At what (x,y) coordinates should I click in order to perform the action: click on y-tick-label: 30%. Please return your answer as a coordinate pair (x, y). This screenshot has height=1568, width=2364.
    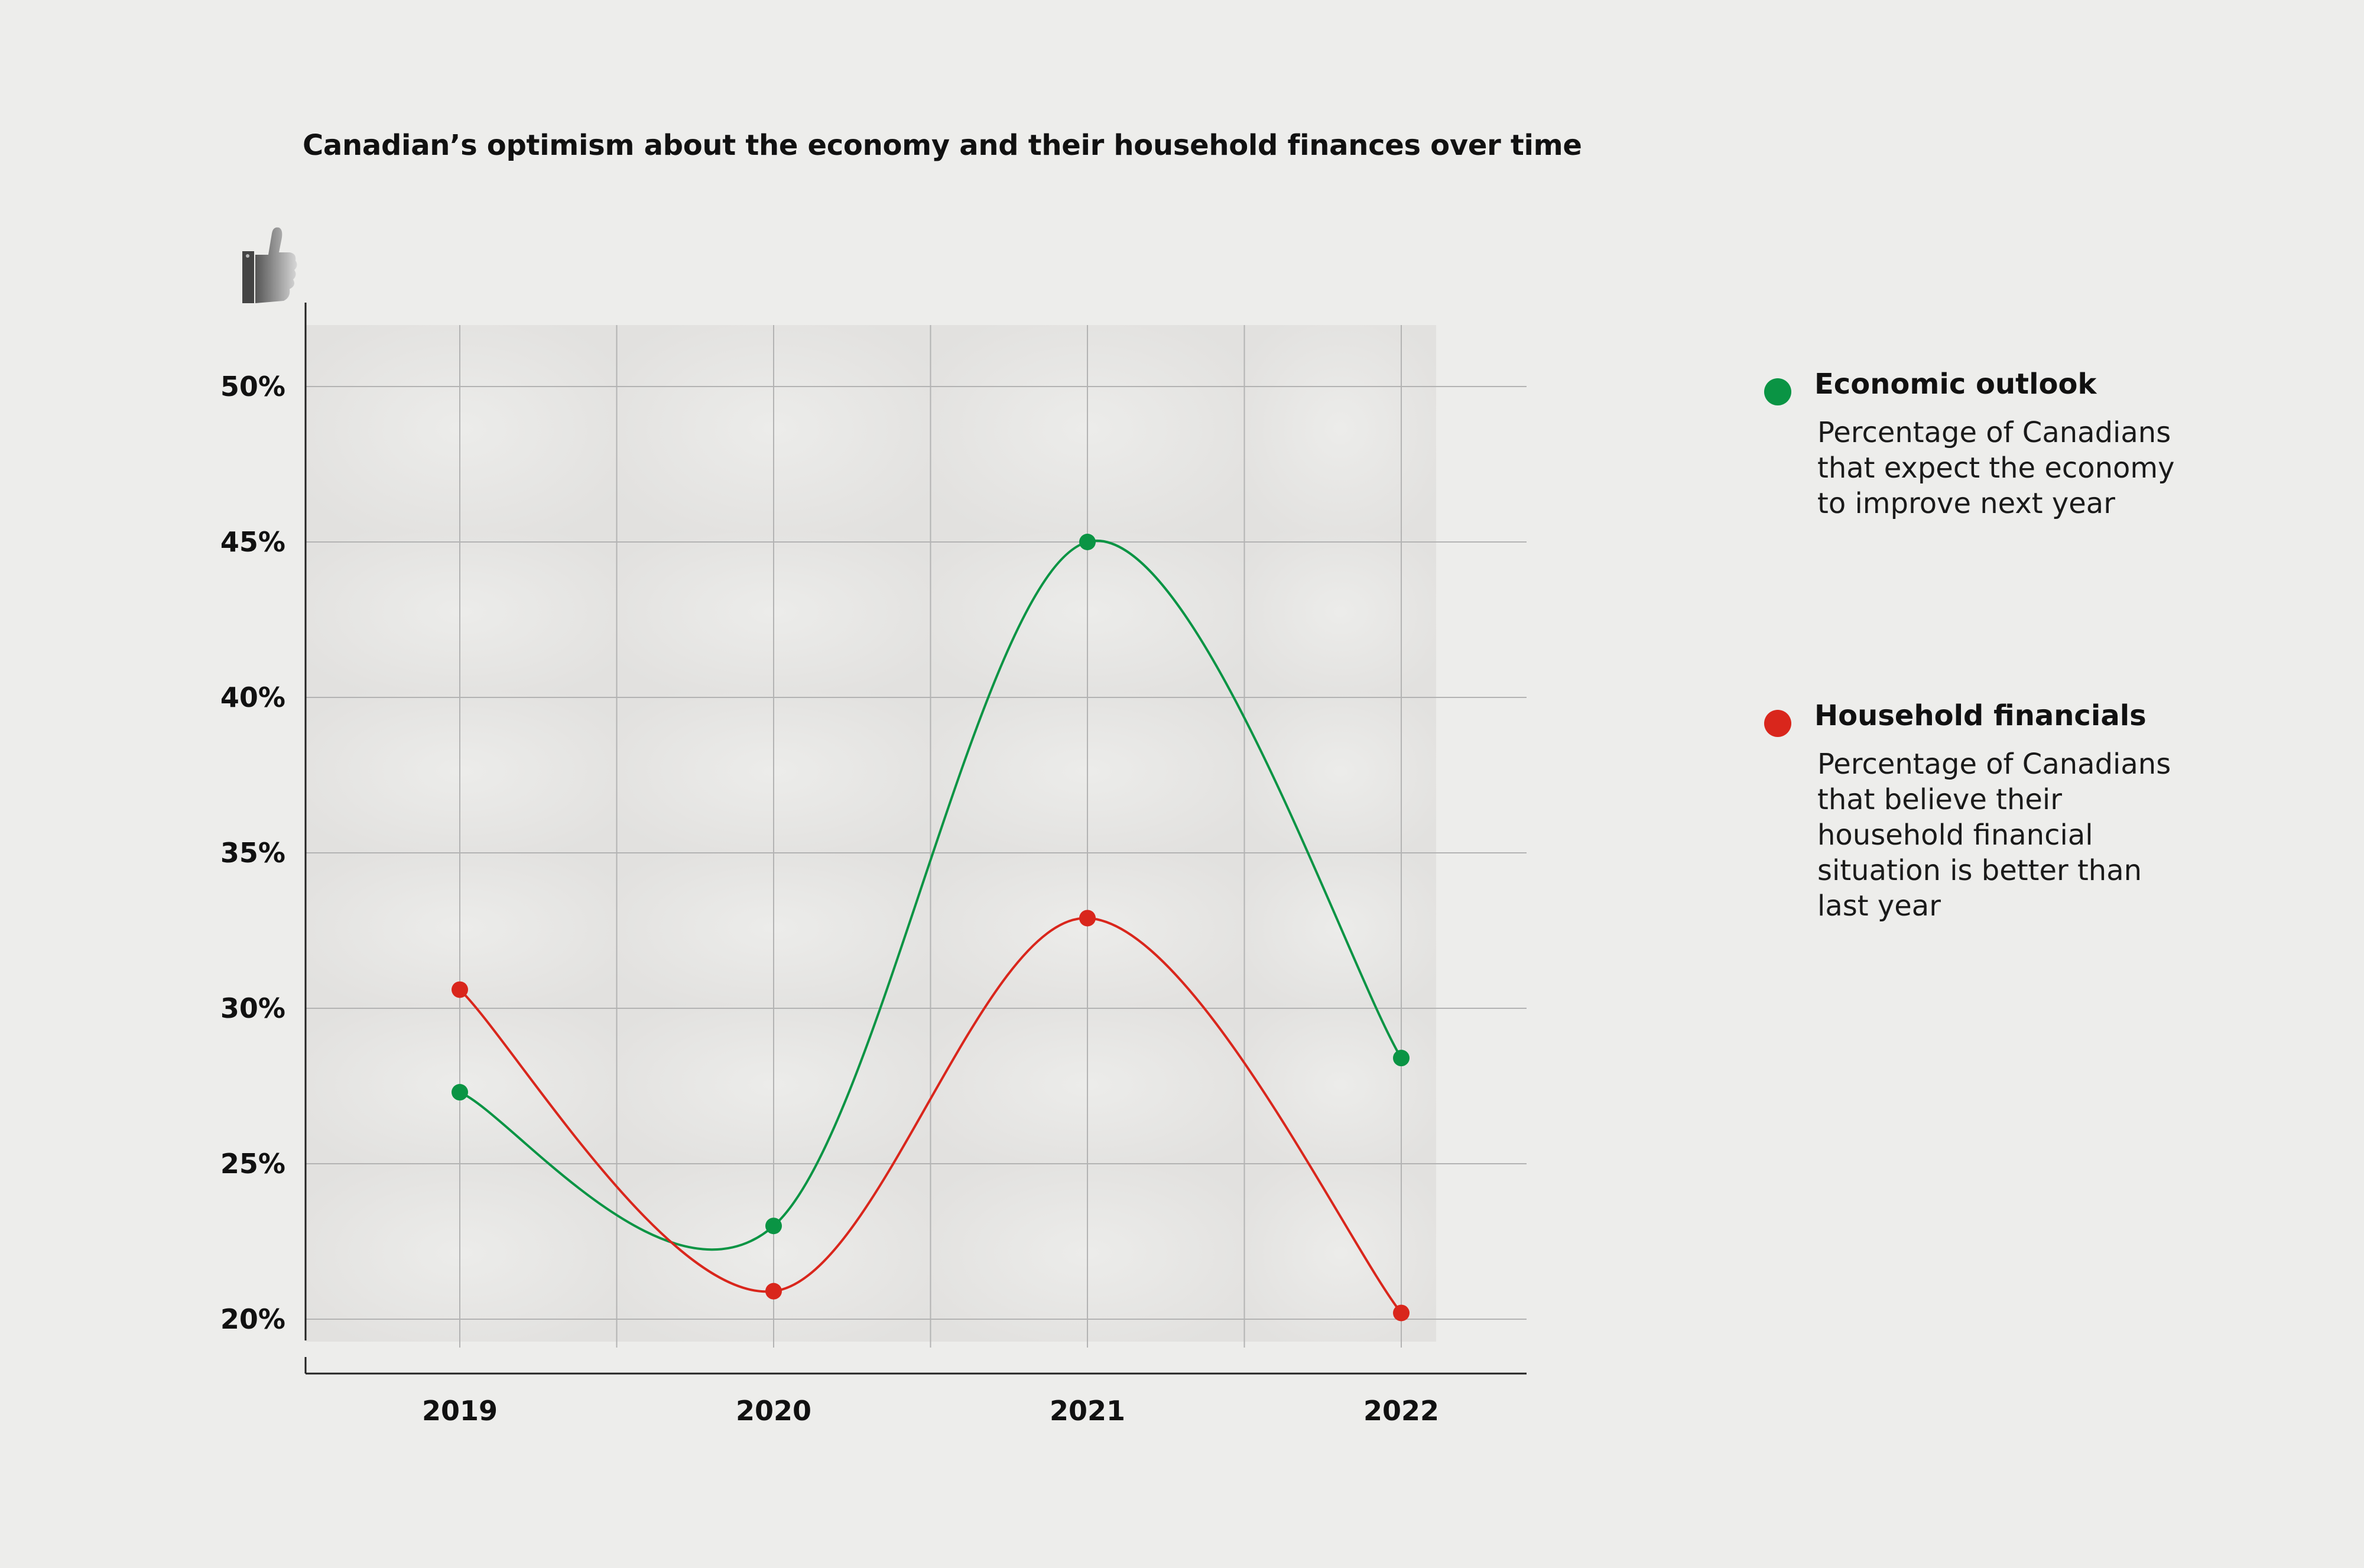
    Looking at the image, I should click on (252, 1008).